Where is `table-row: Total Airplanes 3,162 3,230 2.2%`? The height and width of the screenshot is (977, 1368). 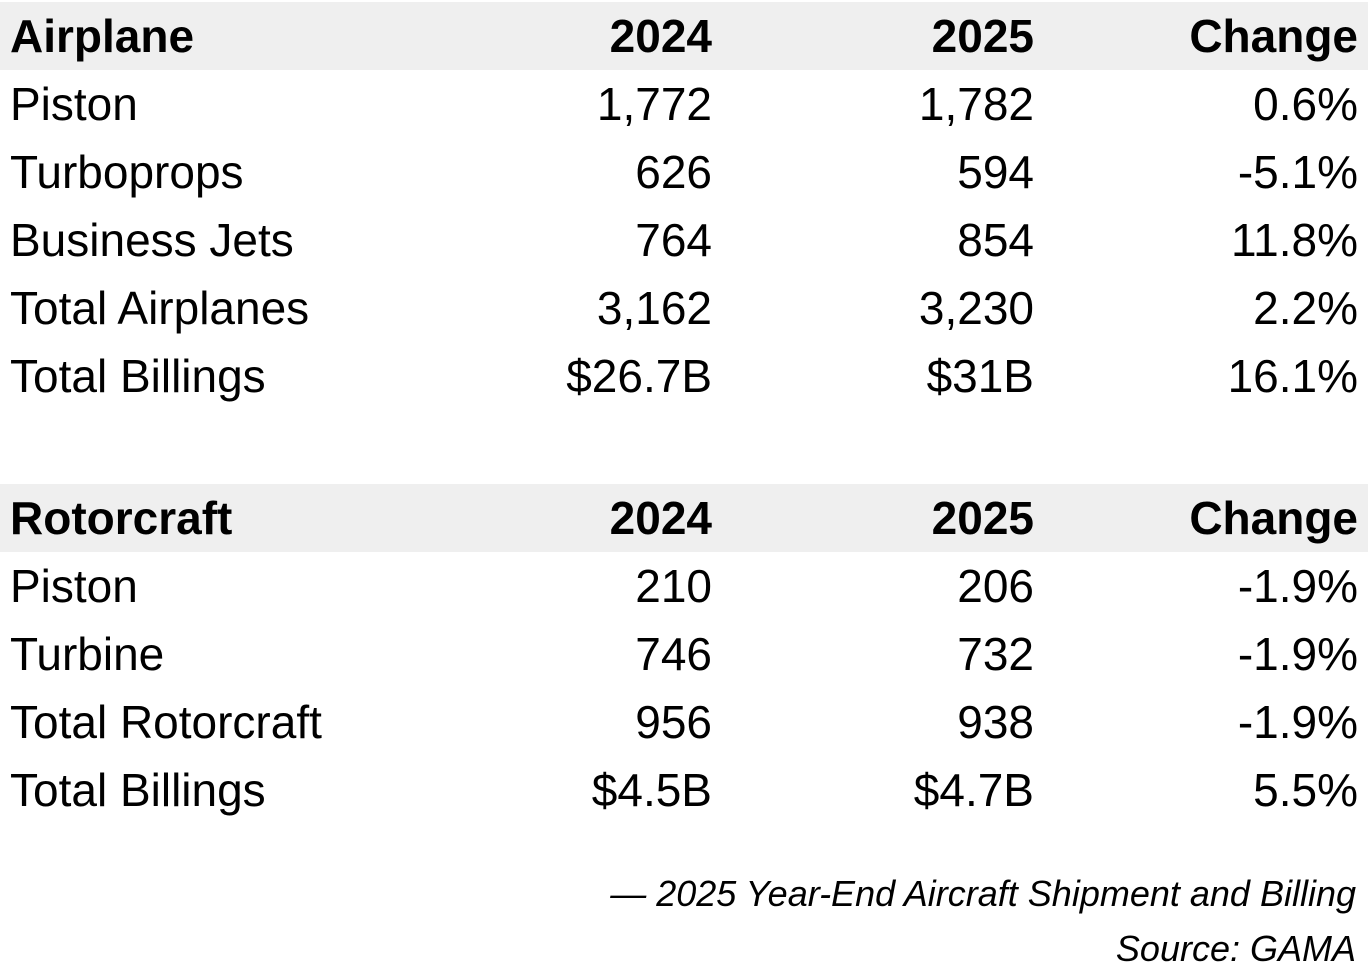
table-row: Total Airplanes 3,162 3,230 2.2% is located at coordinates (684, 308).